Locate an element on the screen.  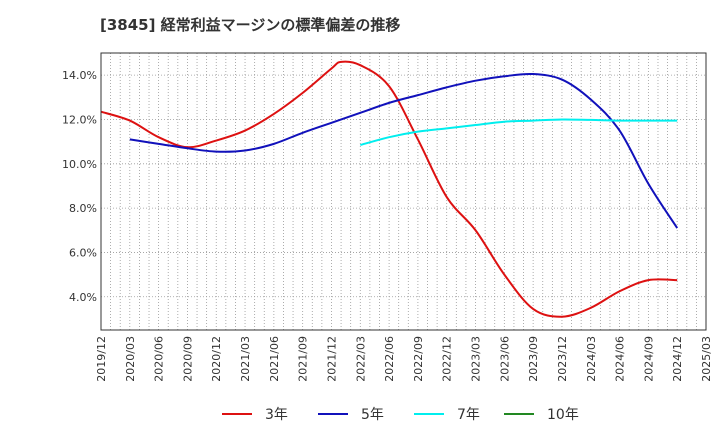
legend-label: 10年 is located at coordinates (563, 415).